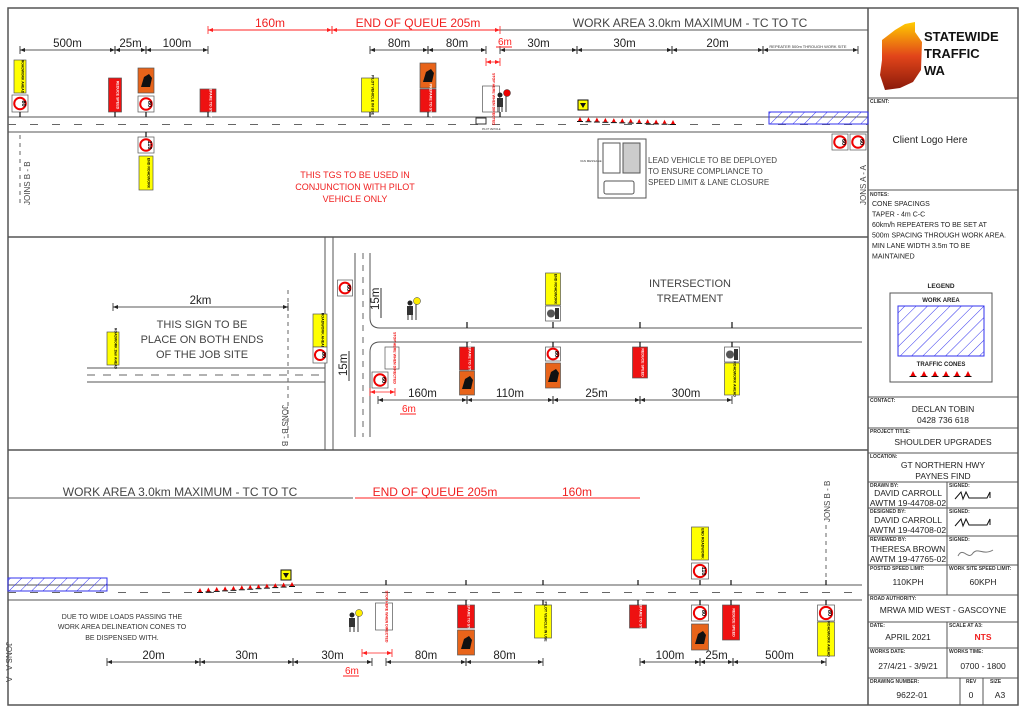 The height and width of the screenshot is (711, 1024). I want to click on wide-load-note: BE DISPENSED WITH., so click(122, 638).